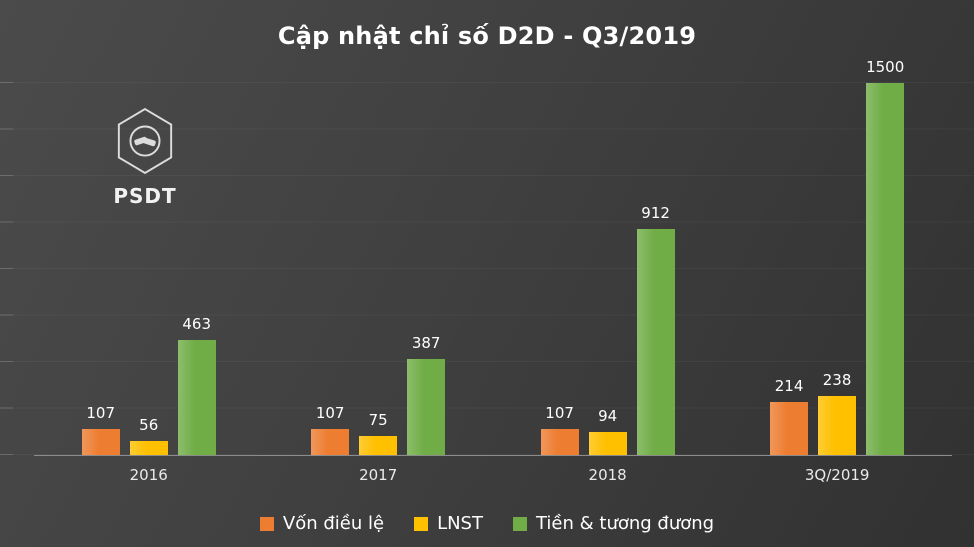 Image resolution: width=974 pixels, height=547 pixels. I want to click on logo: PSDT, so click(145, 157).